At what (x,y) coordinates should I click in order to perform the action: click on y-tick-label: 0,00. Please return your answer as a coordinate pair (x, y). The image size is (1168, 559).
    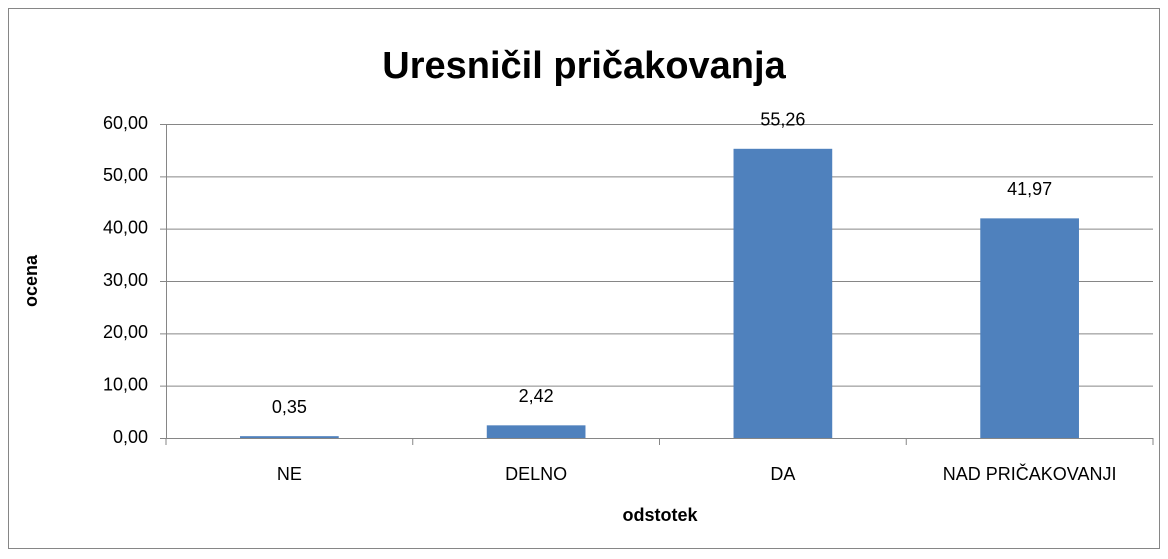
    Looking at the image, I should click on (130, 437).